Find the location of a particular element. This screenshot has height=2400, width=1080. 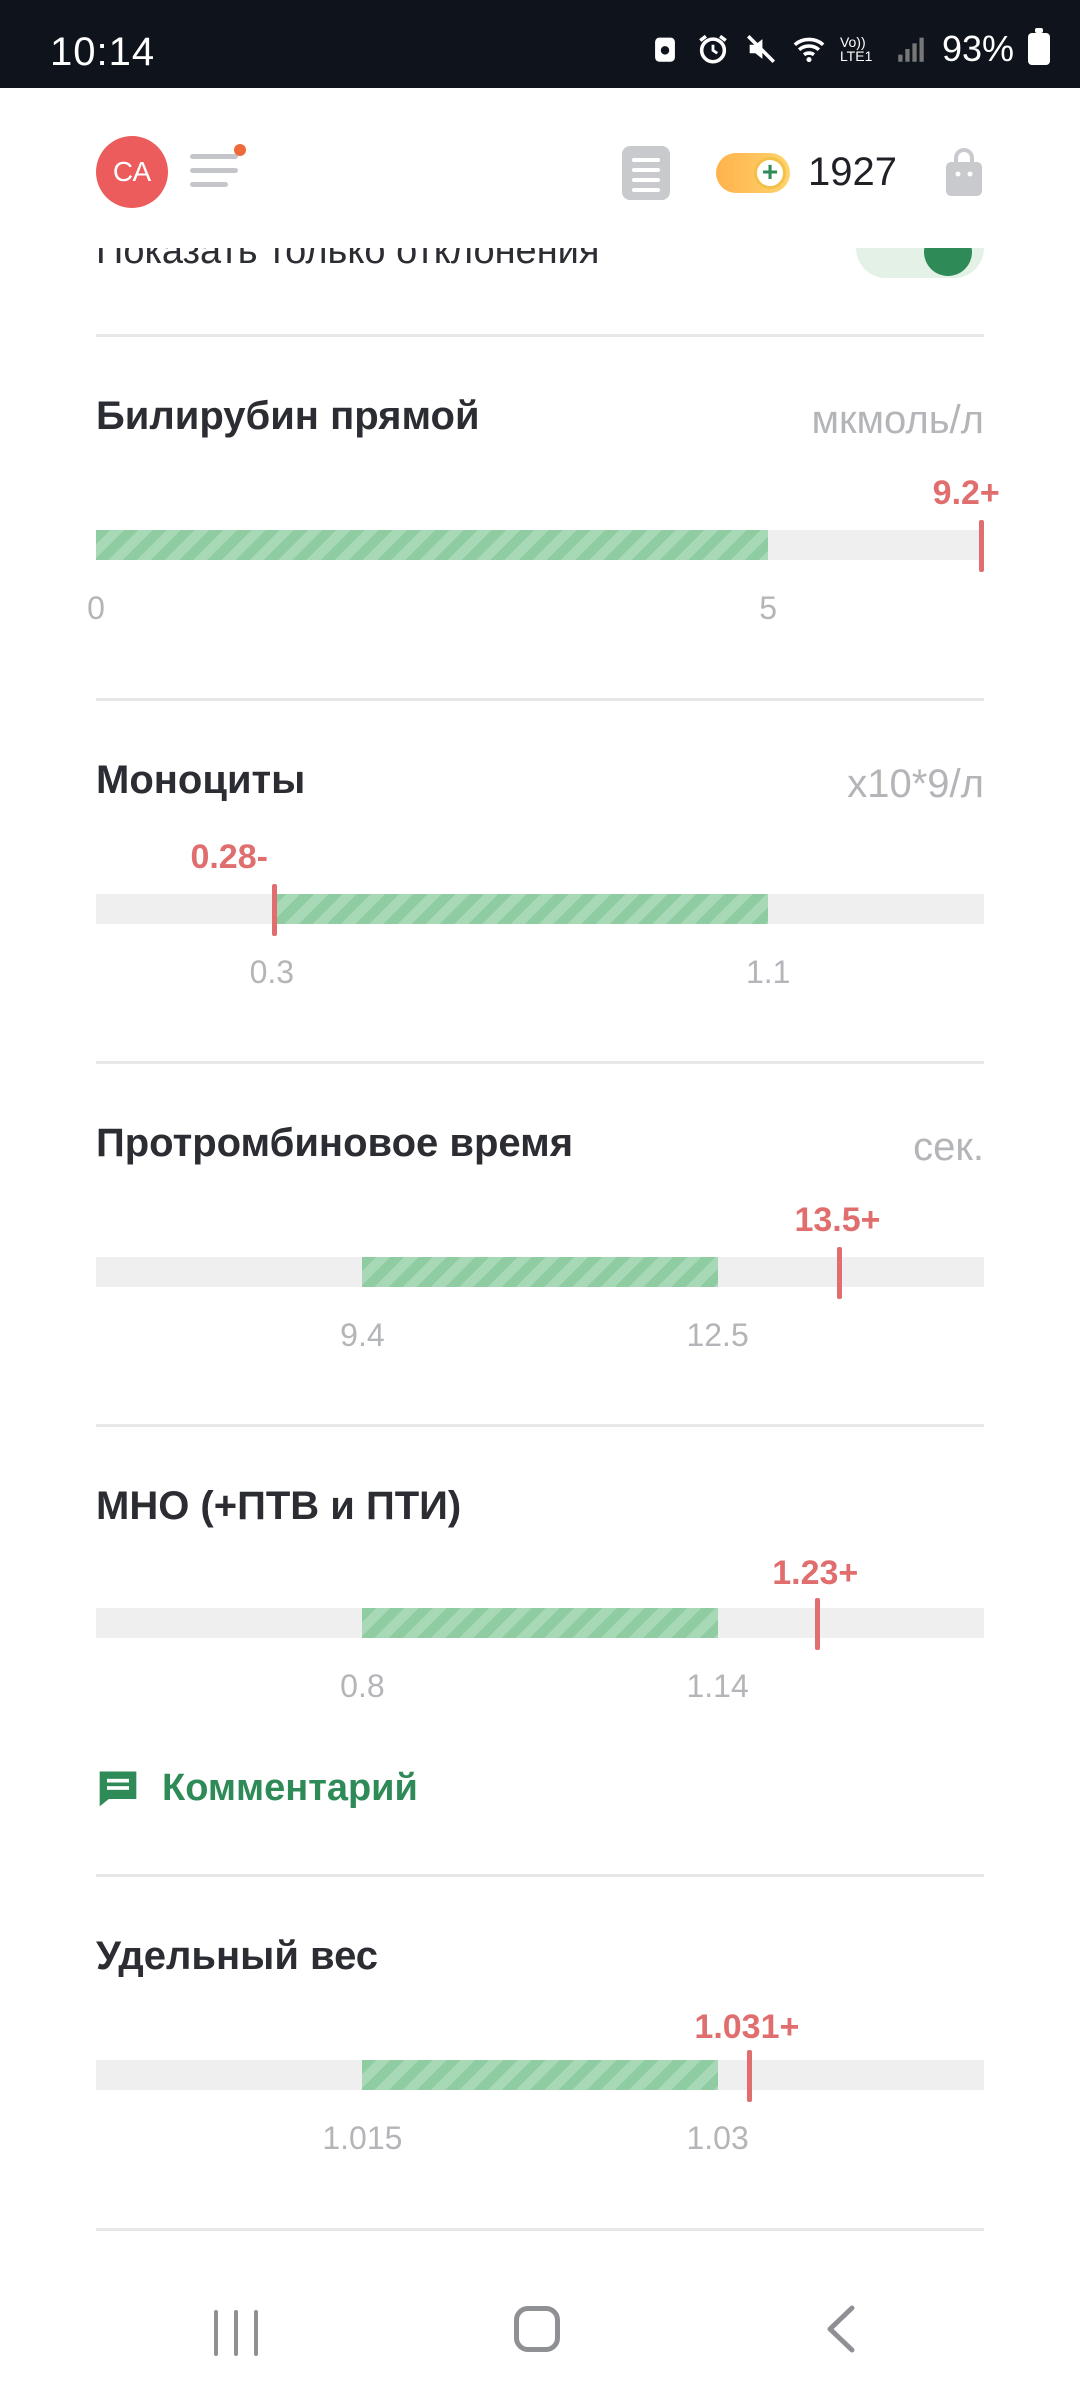

metric-value: 0.28- is located at coordinates (229, 857).